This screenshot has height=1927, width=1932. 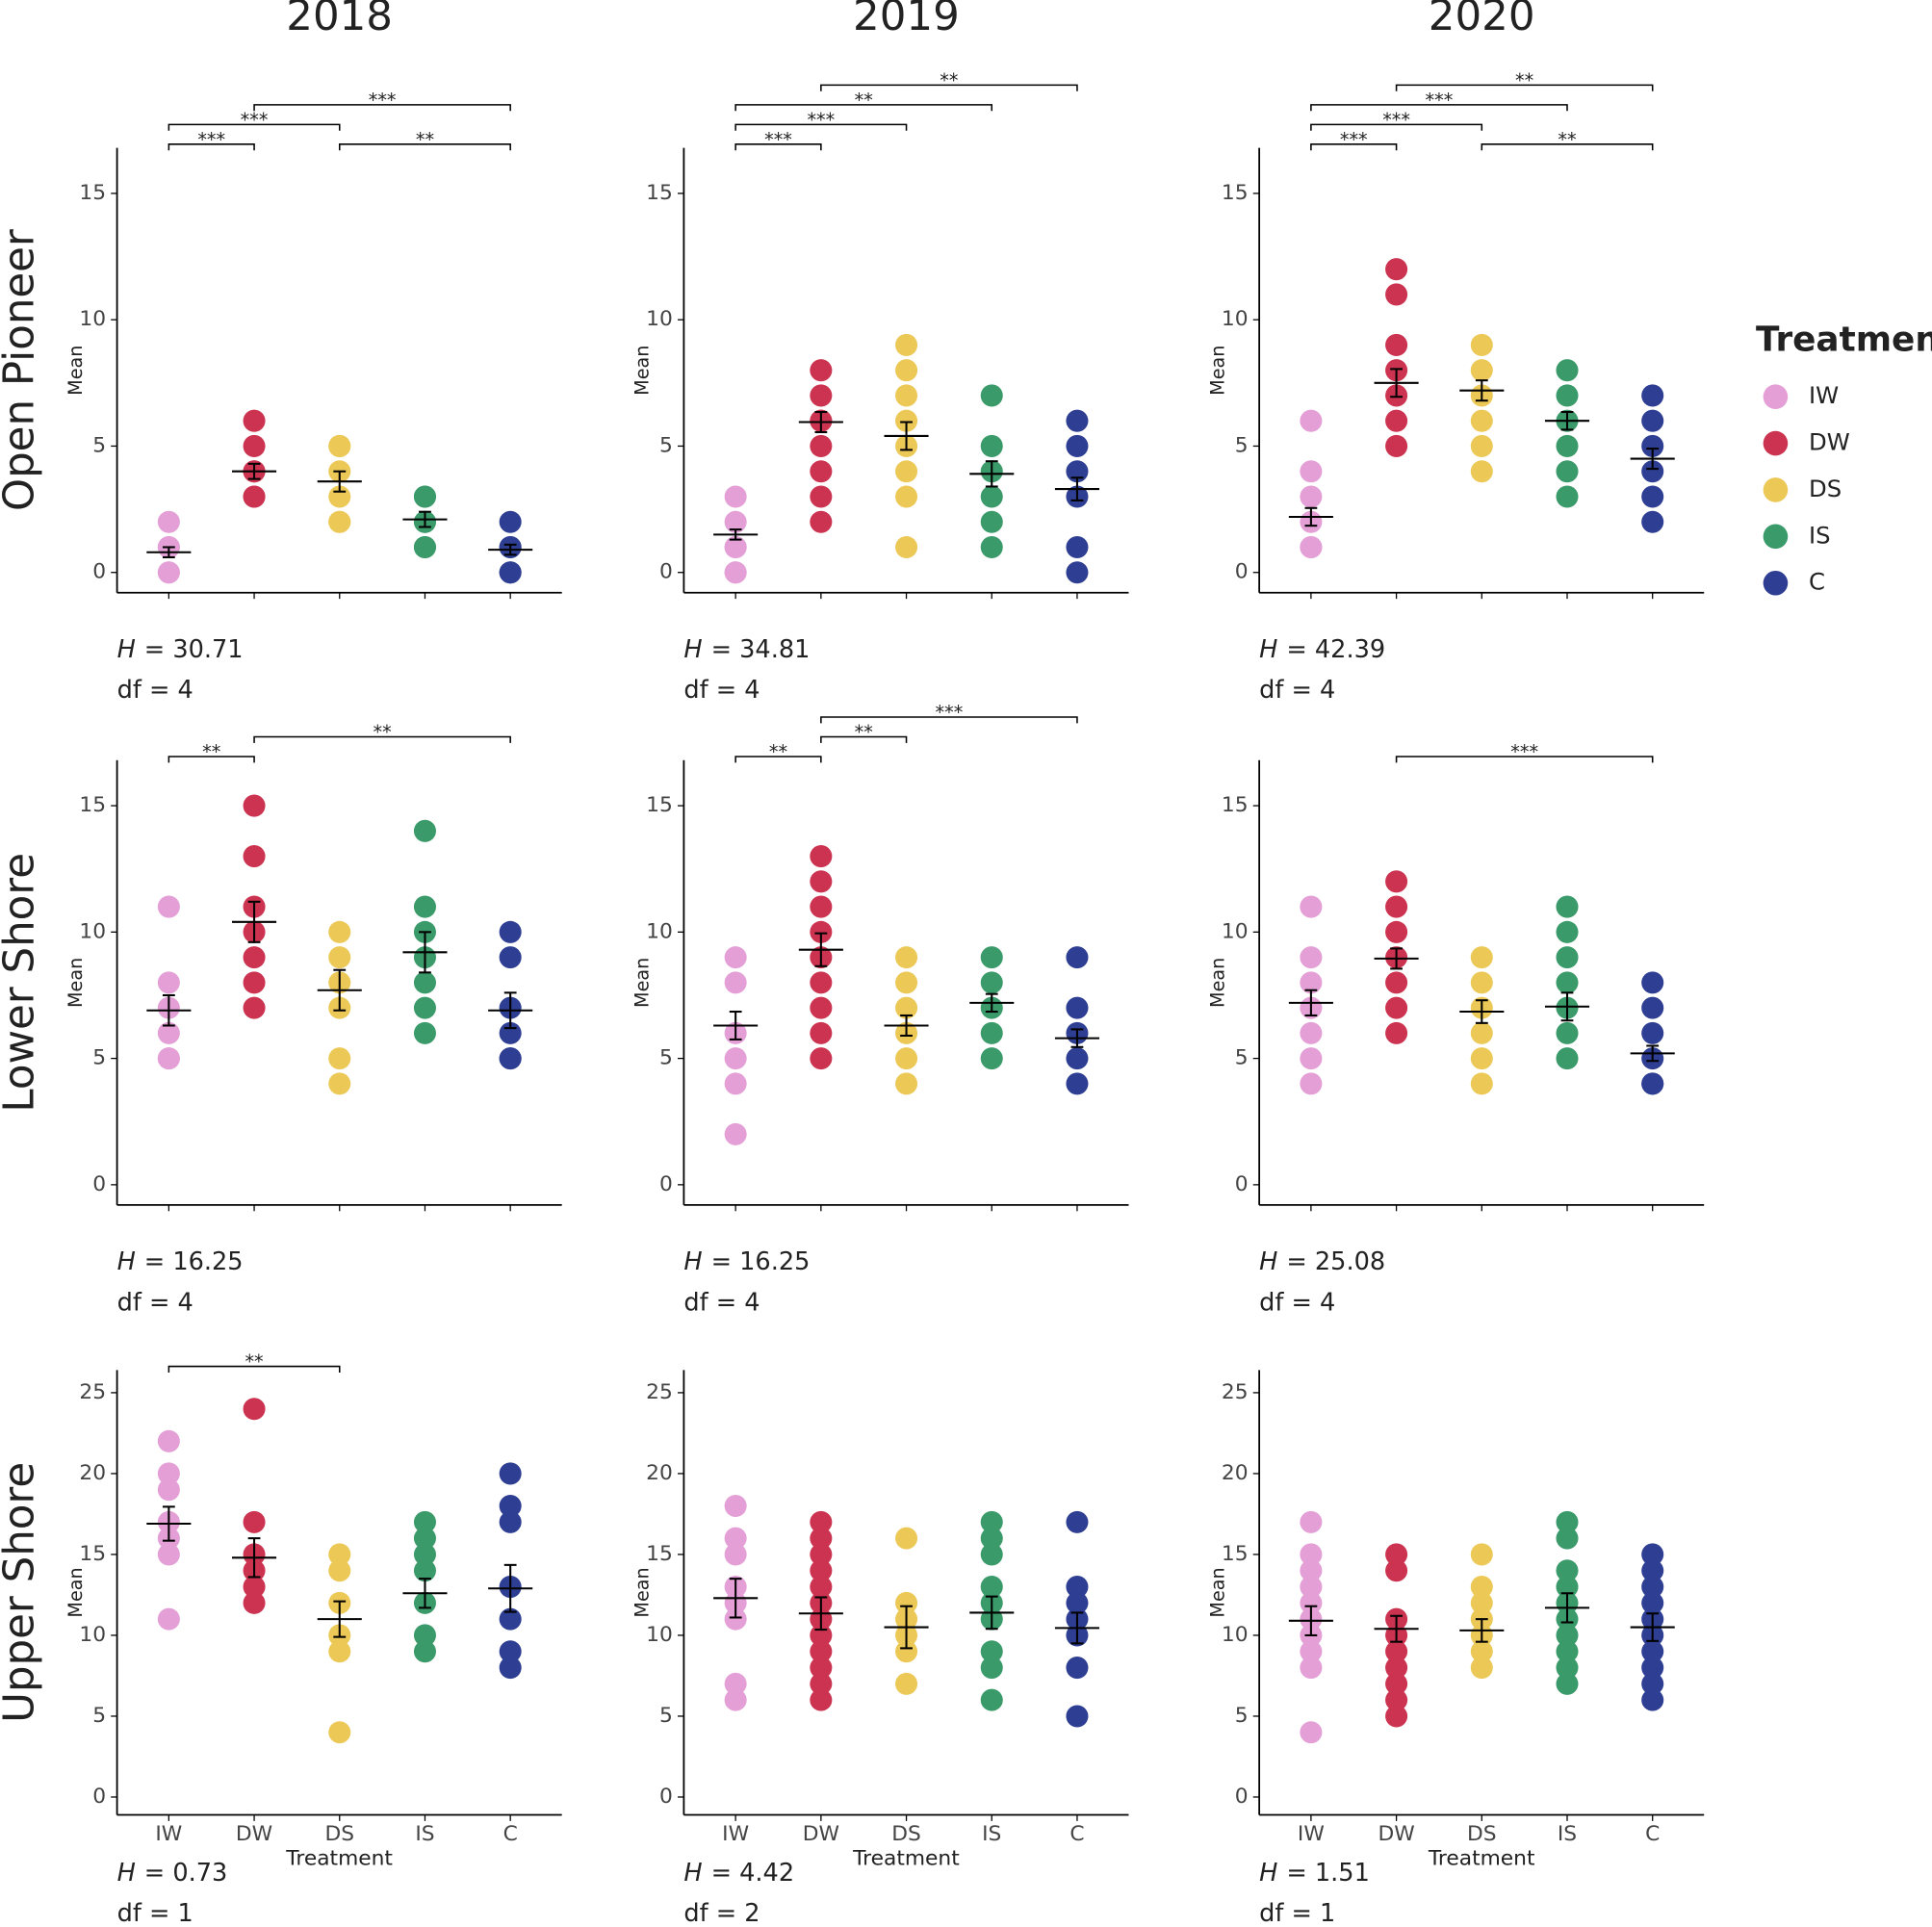 I want to click on statistic: H = 42.39, so click(x=1322, y=650).